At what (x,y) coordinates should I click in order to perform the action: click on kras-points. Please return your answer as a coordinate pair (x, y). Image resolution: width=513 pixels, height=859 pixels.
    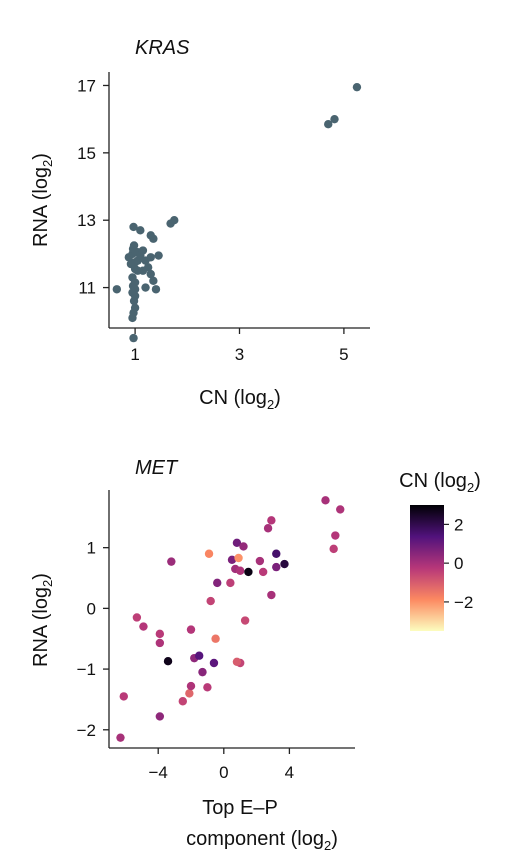
    Looking at the image, I should click on (237, 212).